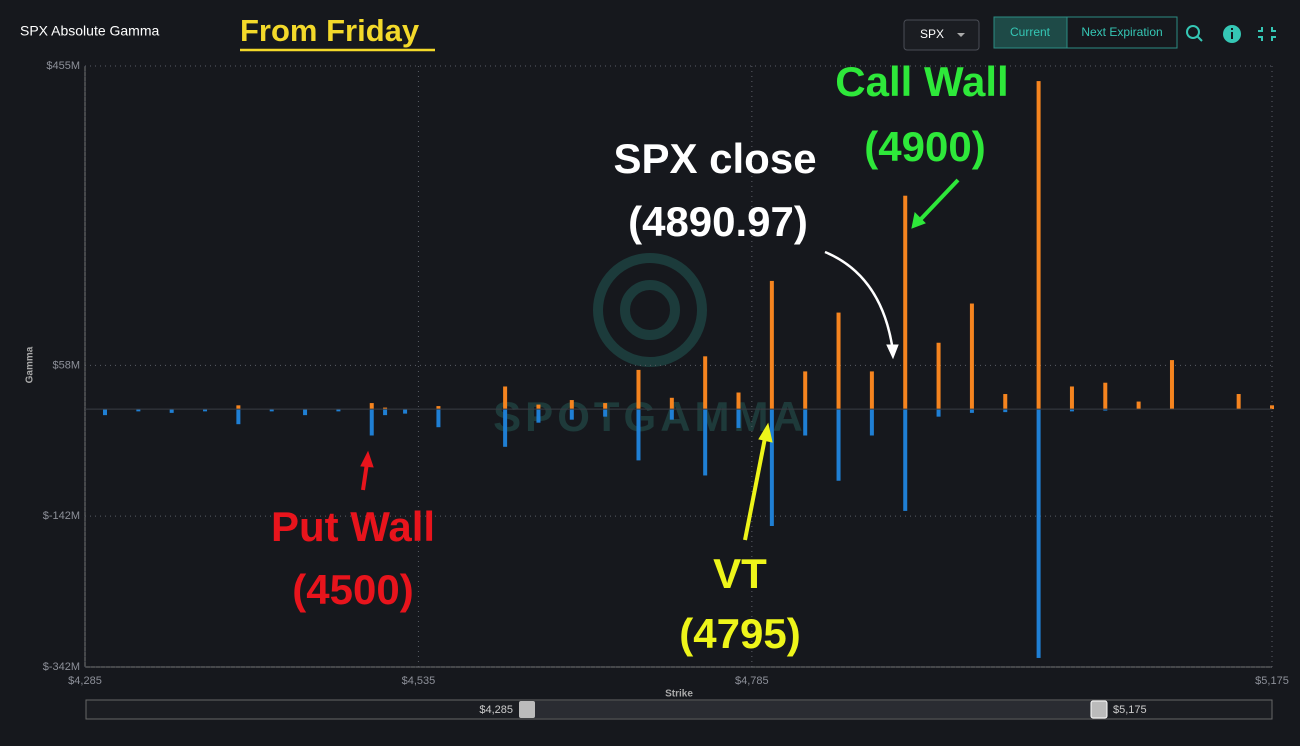 Image resolution: width=1300 pixels, height=746 pixels. I want to click on slider-label: $4,285, so click(496, 710).